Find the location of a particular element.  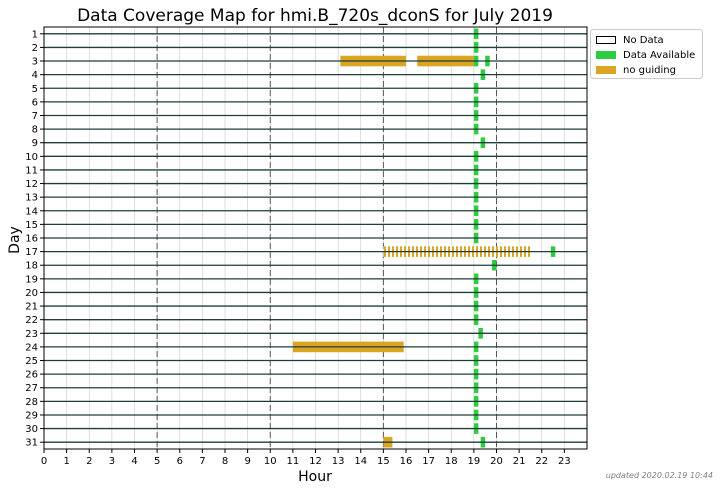

x-tick-label: 7 is located at coordinates (202, 461).